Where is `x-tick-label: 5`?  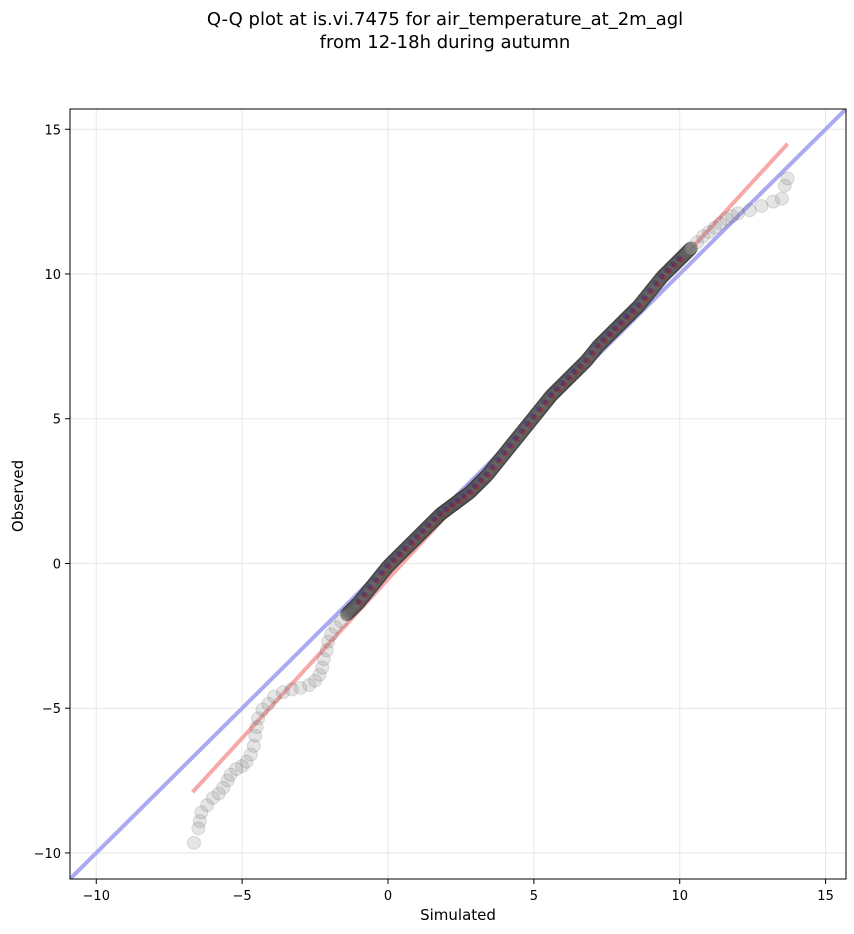
x-tick-label: 5 is located at coordinates (534, 896).